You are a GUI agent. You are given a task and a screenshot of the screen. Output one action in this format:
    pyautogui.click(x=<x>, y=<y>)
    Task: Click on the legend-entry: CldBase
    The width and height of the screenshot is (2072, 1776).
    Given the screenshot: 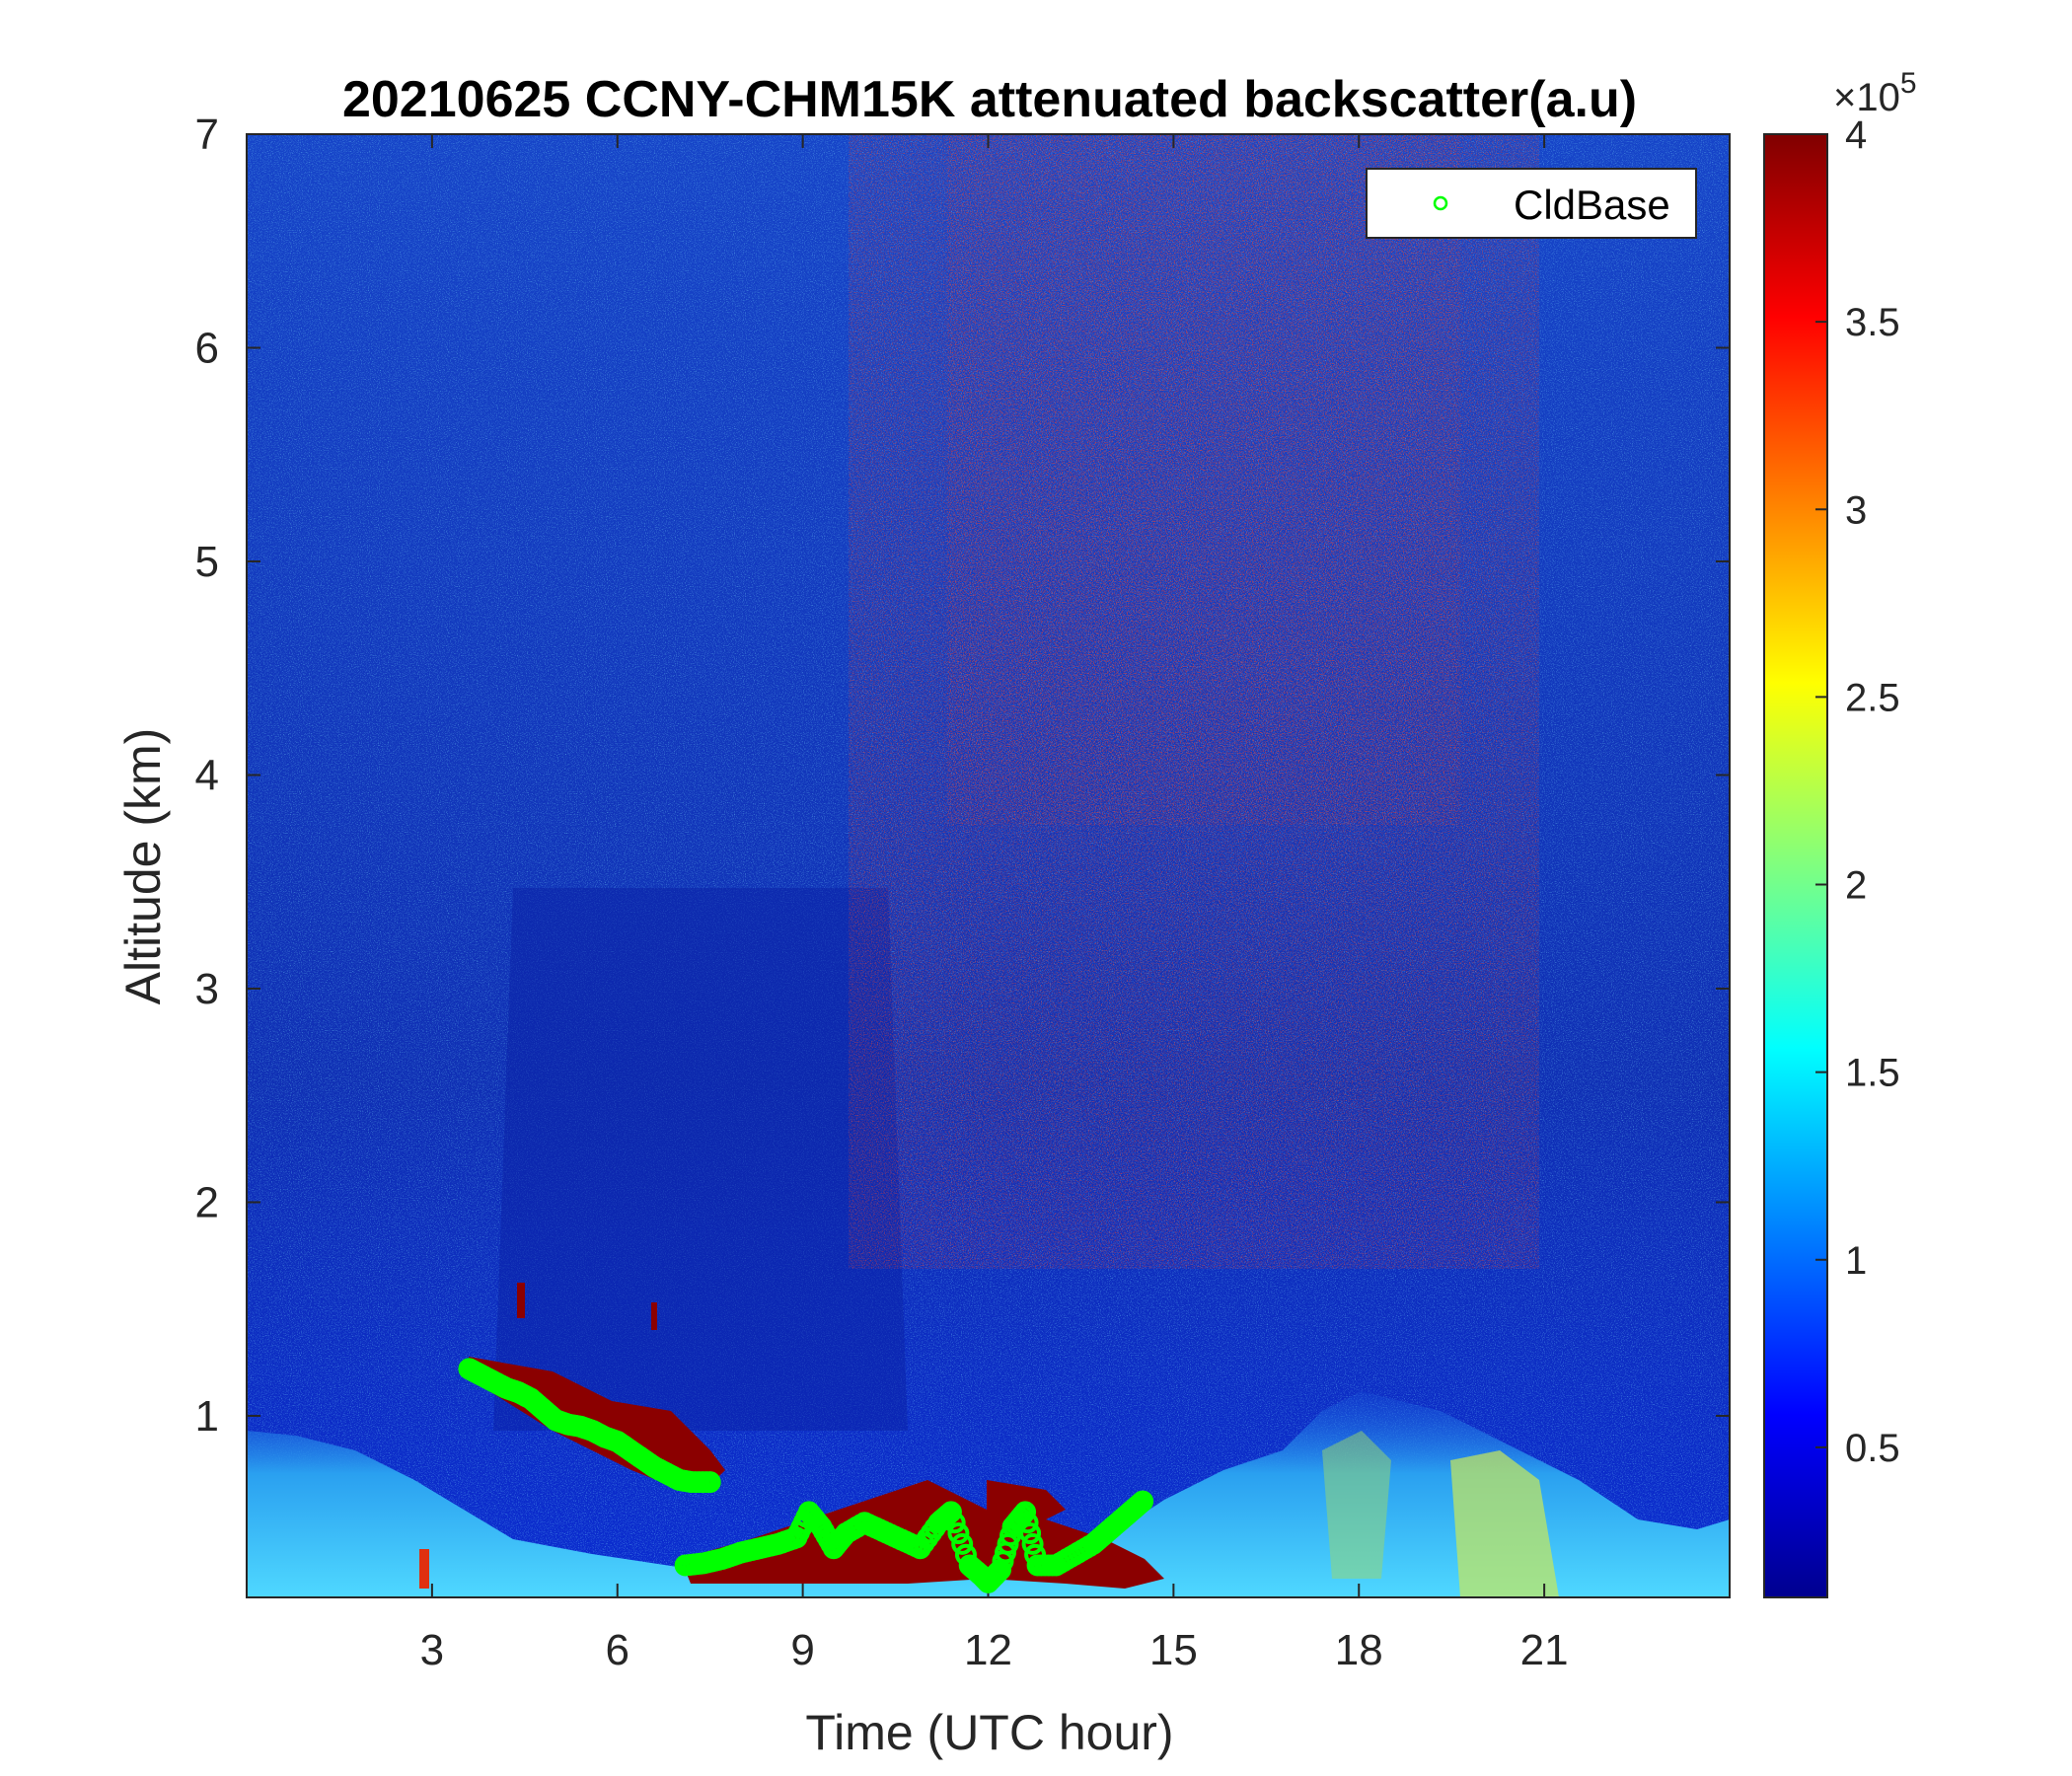 What is the action you would take?
    pyautogui.click(x=1592, y=205)
    